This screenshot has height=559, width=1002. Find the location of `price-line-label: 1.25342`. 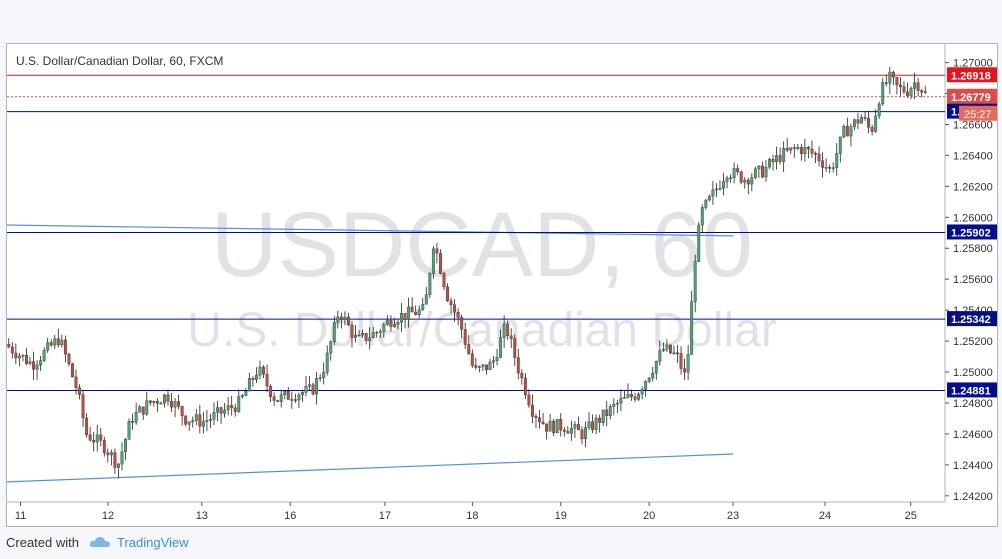

price-line-label: 1.25342 is located at coordinates (971, 320).